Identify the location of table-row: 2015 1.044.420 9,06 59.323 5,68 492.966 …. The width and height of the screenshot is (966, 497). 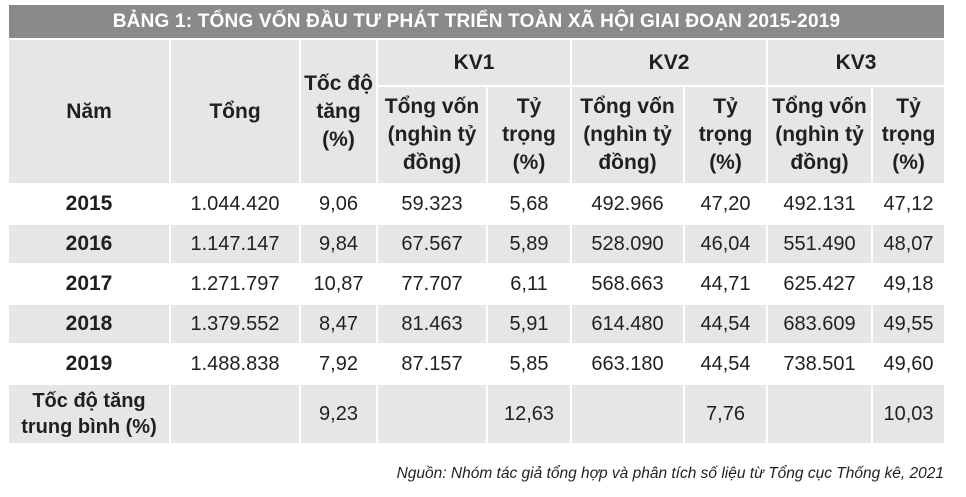
(477, 204).